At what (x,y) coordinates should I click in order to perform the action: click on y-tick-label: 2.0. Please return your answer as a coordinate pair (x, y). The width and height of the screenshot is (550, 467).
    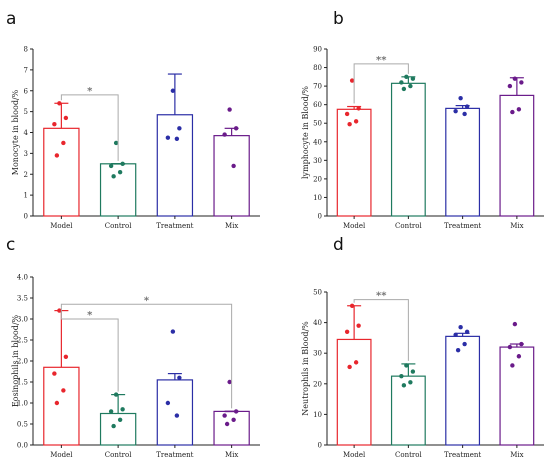
    Looking at the image, I should click on (22, 362).